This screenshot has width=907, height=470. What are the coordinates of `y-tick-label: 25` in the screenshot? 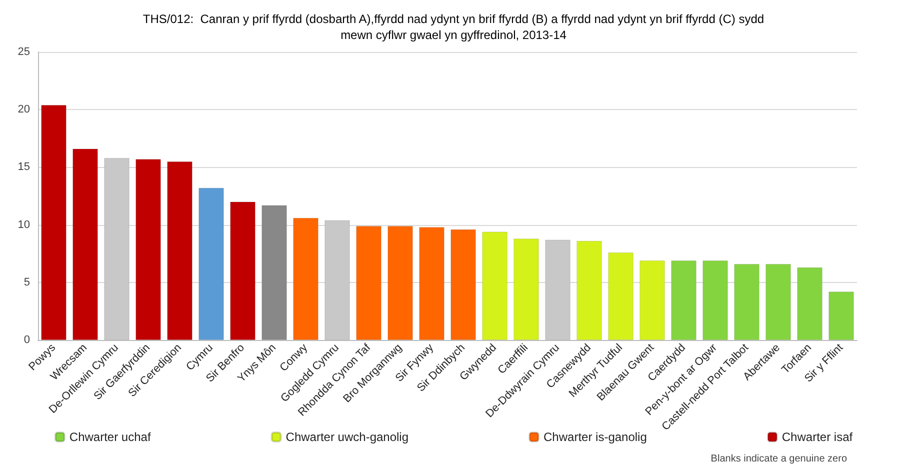 It's located at (24, 52).